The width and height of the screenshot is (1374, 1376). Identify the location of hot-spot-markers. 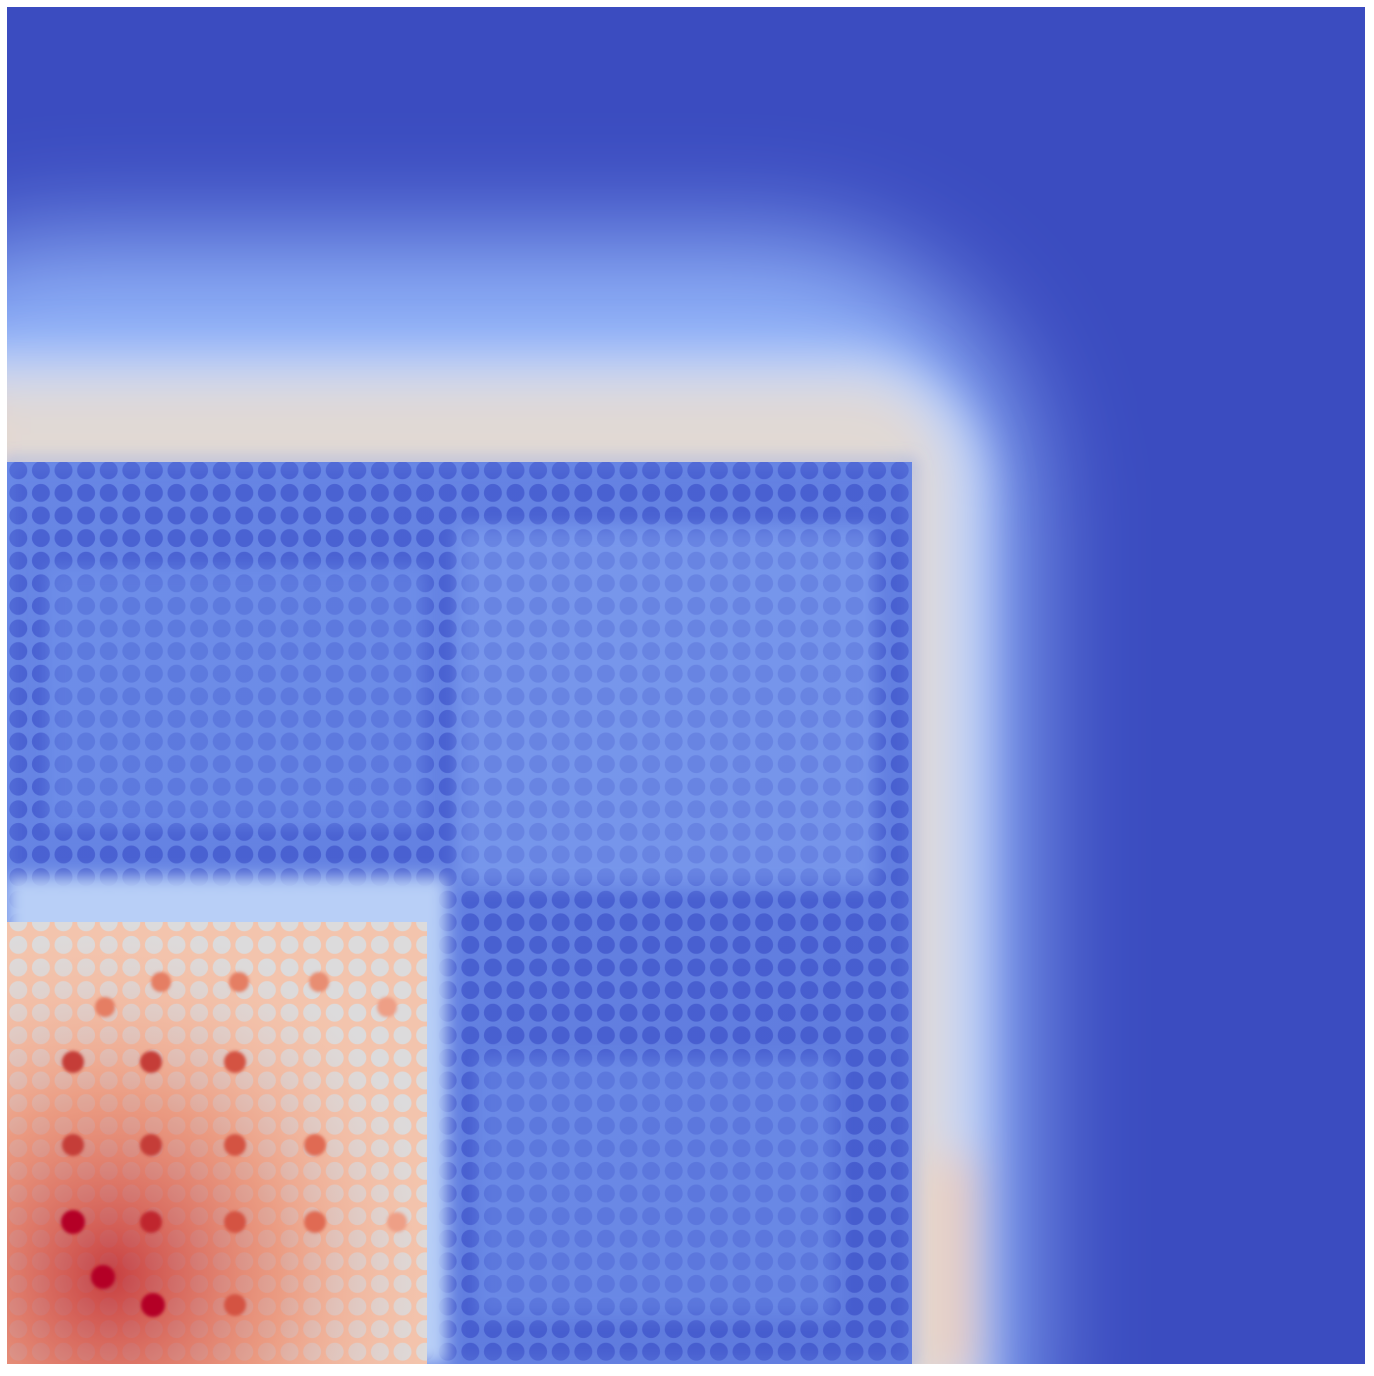
(234, 1144).